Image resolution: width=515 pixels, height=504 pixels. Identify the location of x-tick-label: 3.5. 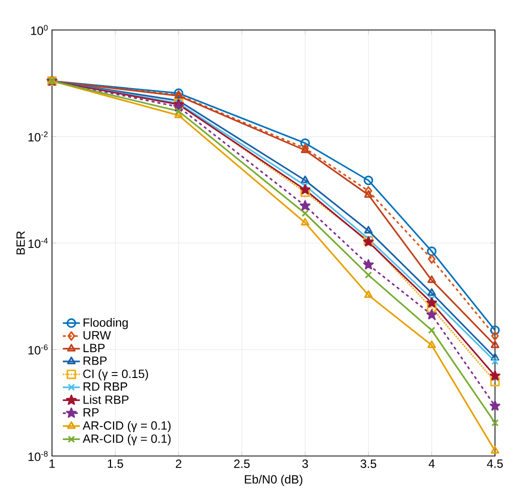
(368, 464).